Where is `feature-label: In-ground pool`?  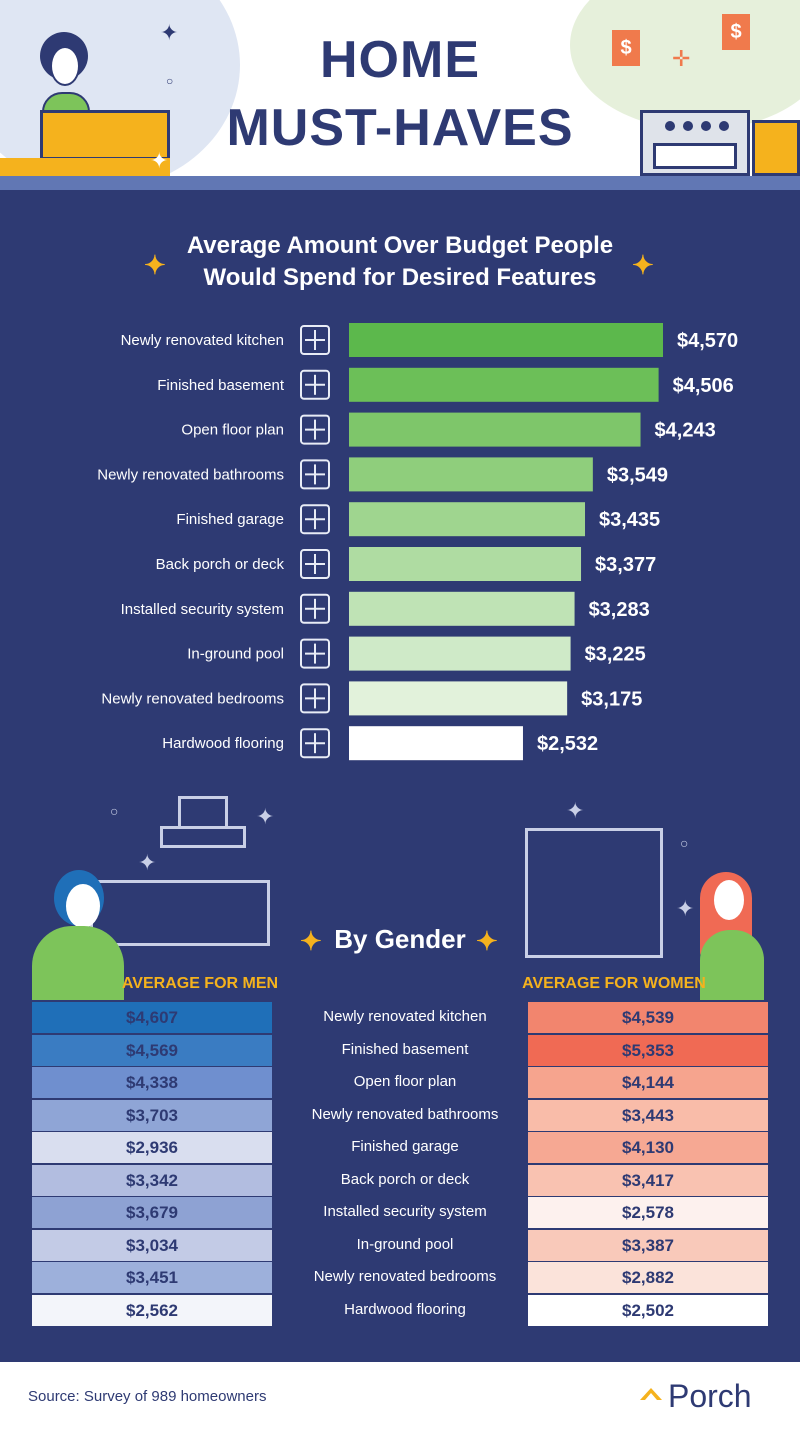
feature-label: In-ground pool is located at coordinates (405, 1244).